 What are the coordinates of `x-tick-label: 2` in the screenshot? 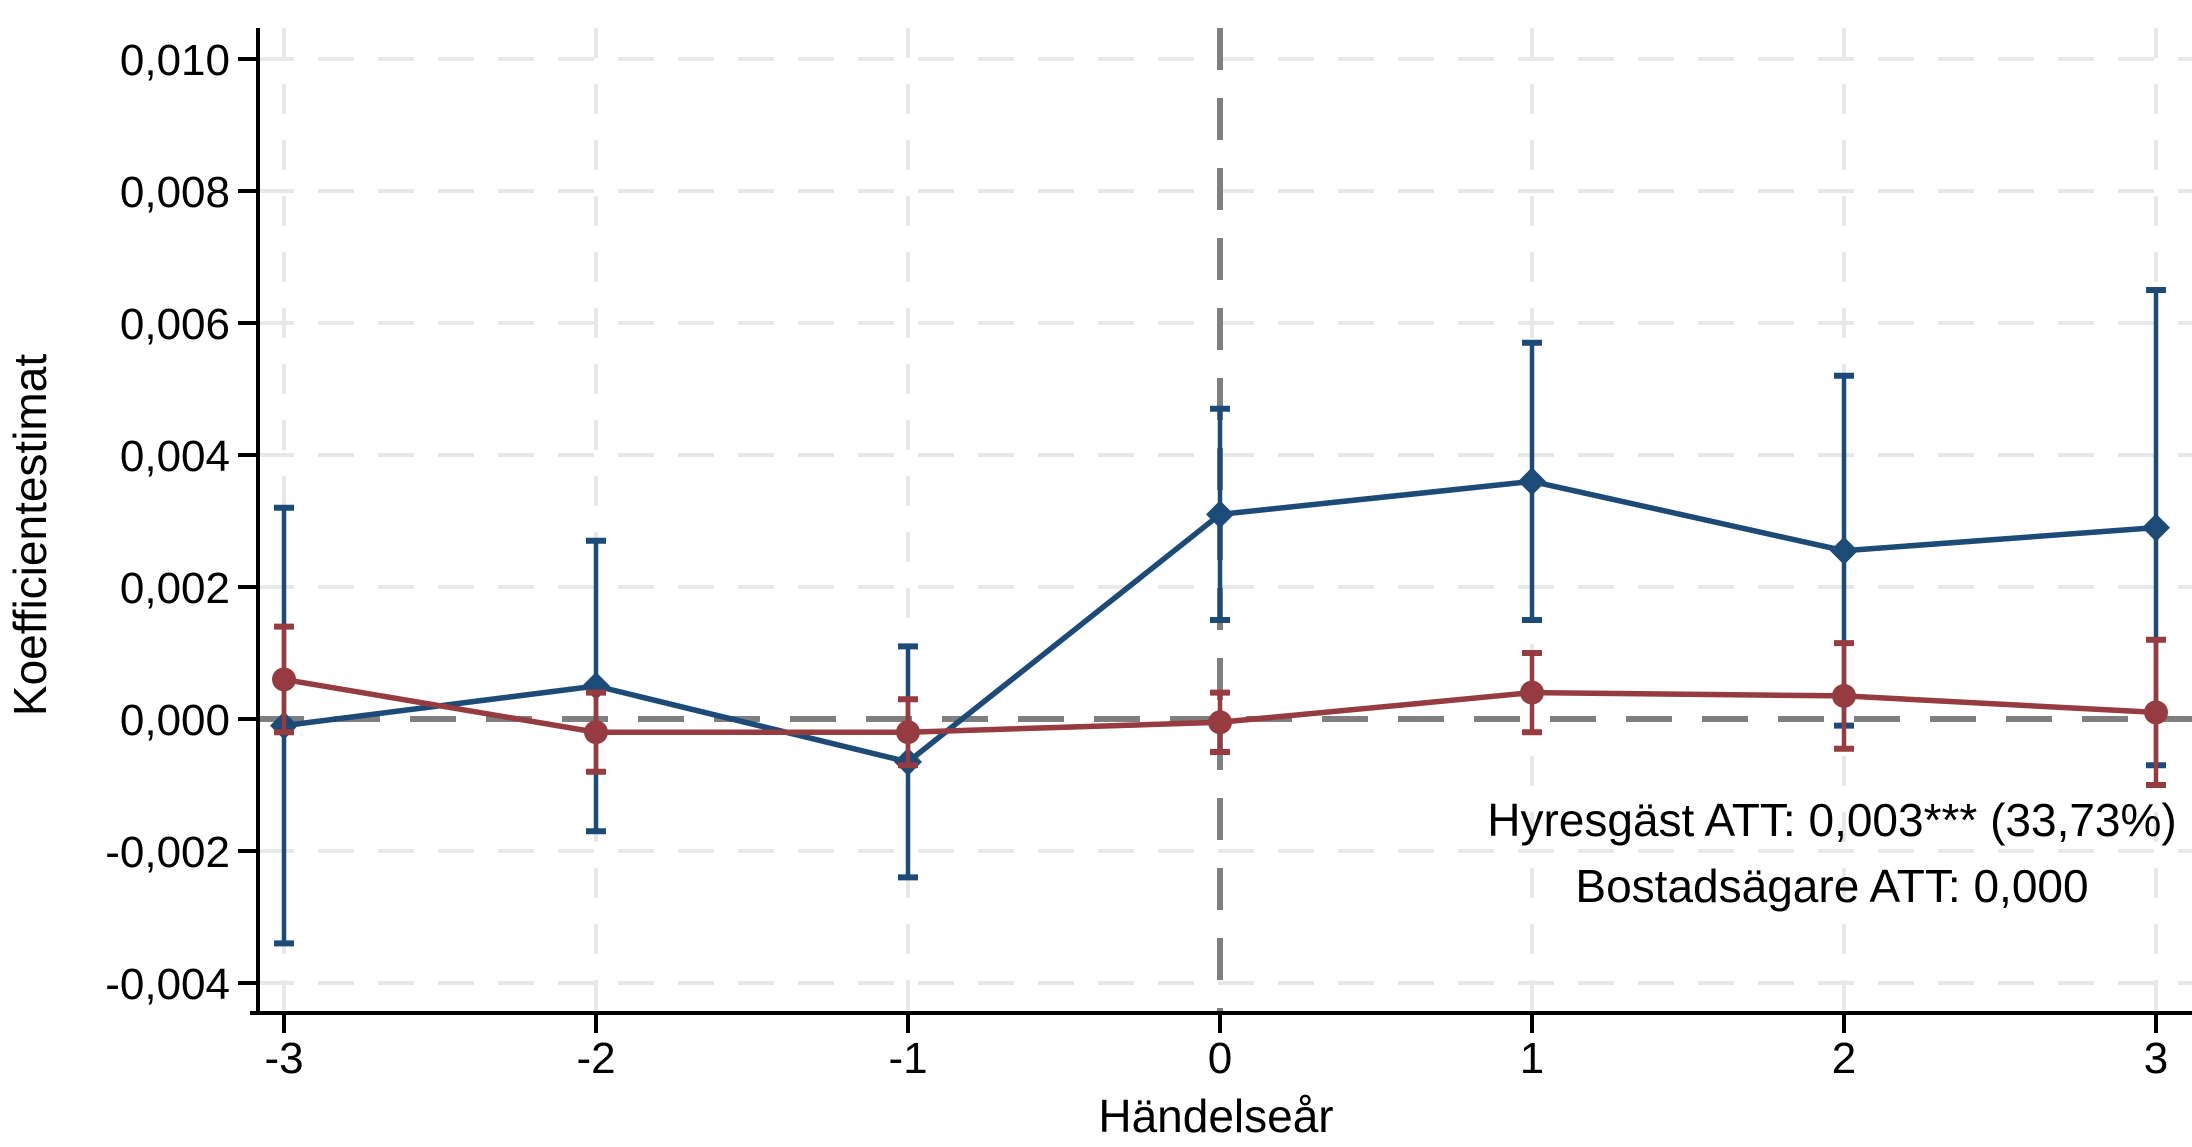 It's located at (1844, 1058).